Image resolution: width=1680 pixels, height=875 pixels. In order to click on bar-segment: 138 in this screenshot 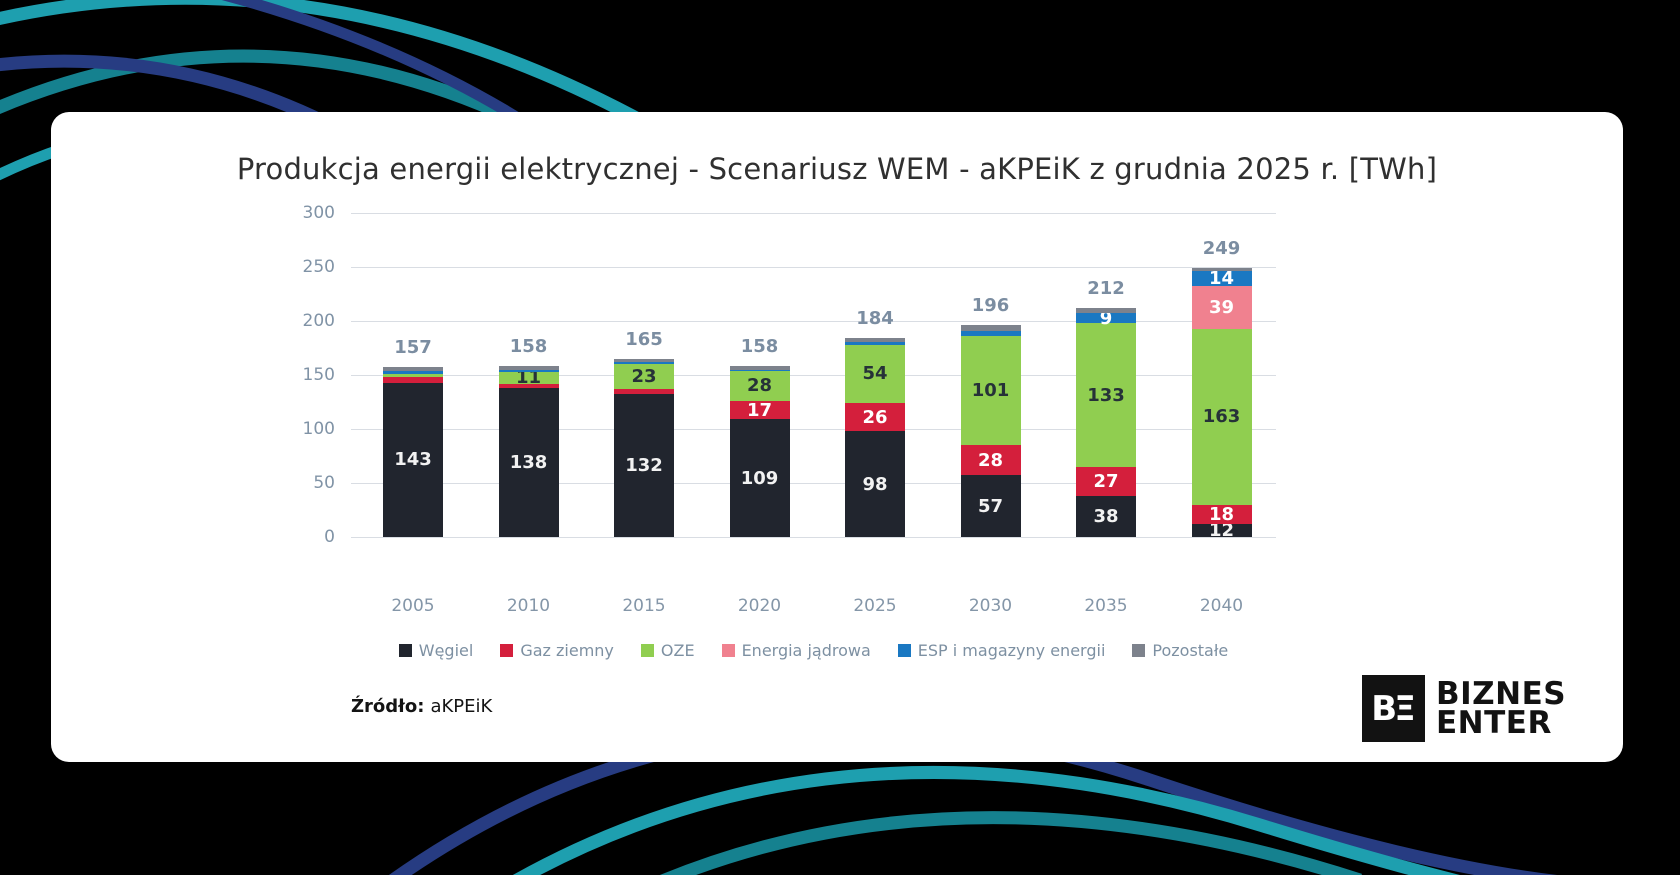, I will do `click(528, 462)`.